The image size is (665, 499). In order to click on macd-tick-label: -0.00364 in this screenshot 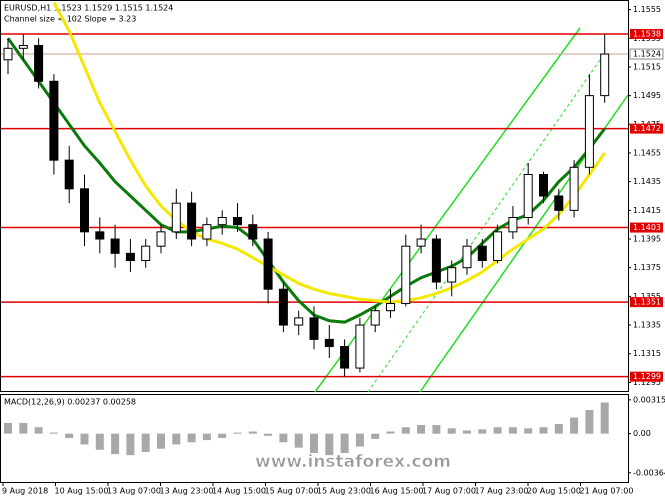, I will do `click(649, 472)`.